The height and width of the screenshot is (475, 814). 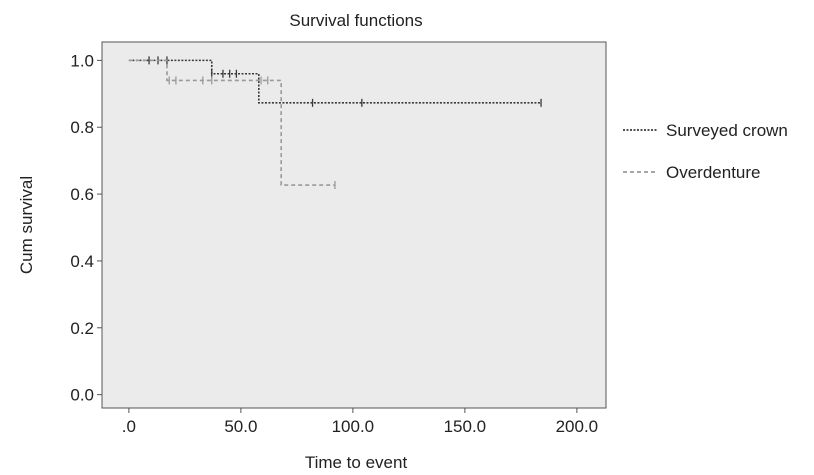 What do you see at coordinates (713, 172) in the screenshot?
I see `legend-label: Overdenture` at bounding box center [713, 172].